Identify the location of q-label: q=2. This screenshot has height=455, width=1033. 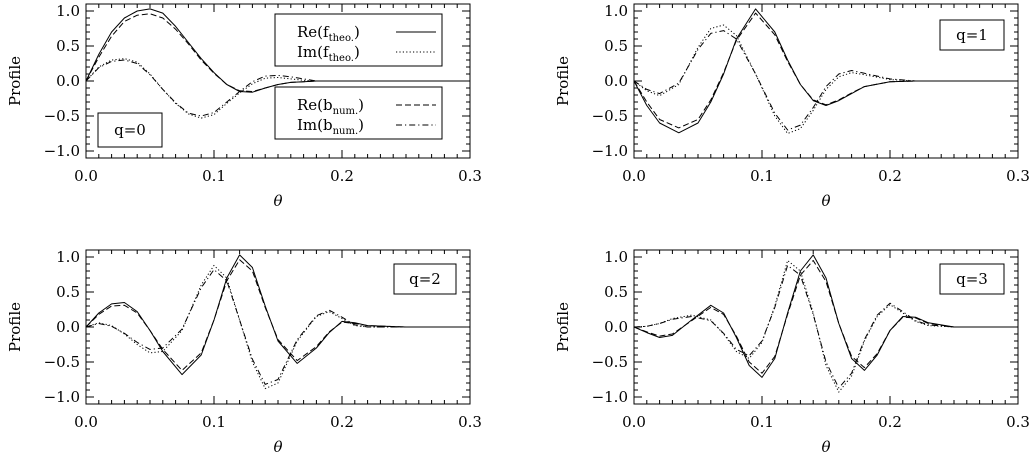
(425, 279).